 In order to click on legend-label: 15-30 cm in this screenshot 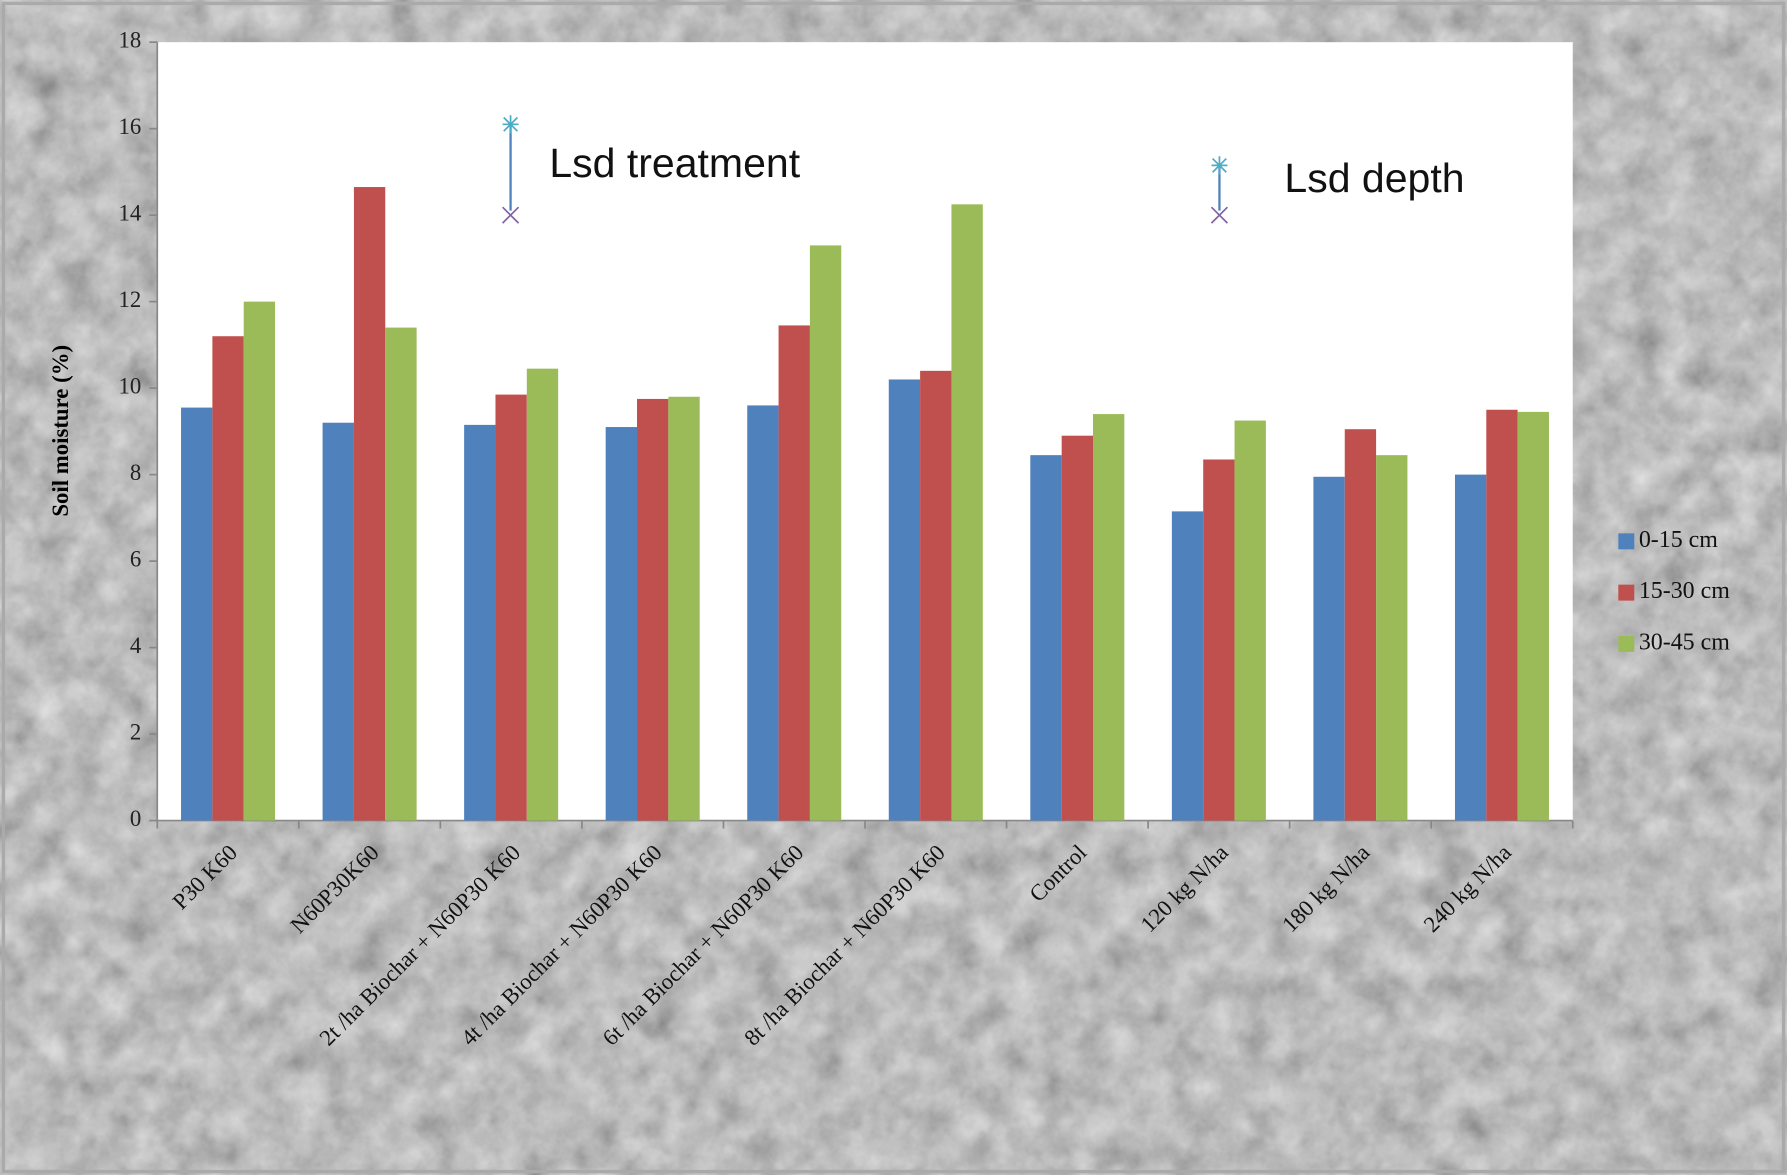, I will do `click(1684, 591)`.